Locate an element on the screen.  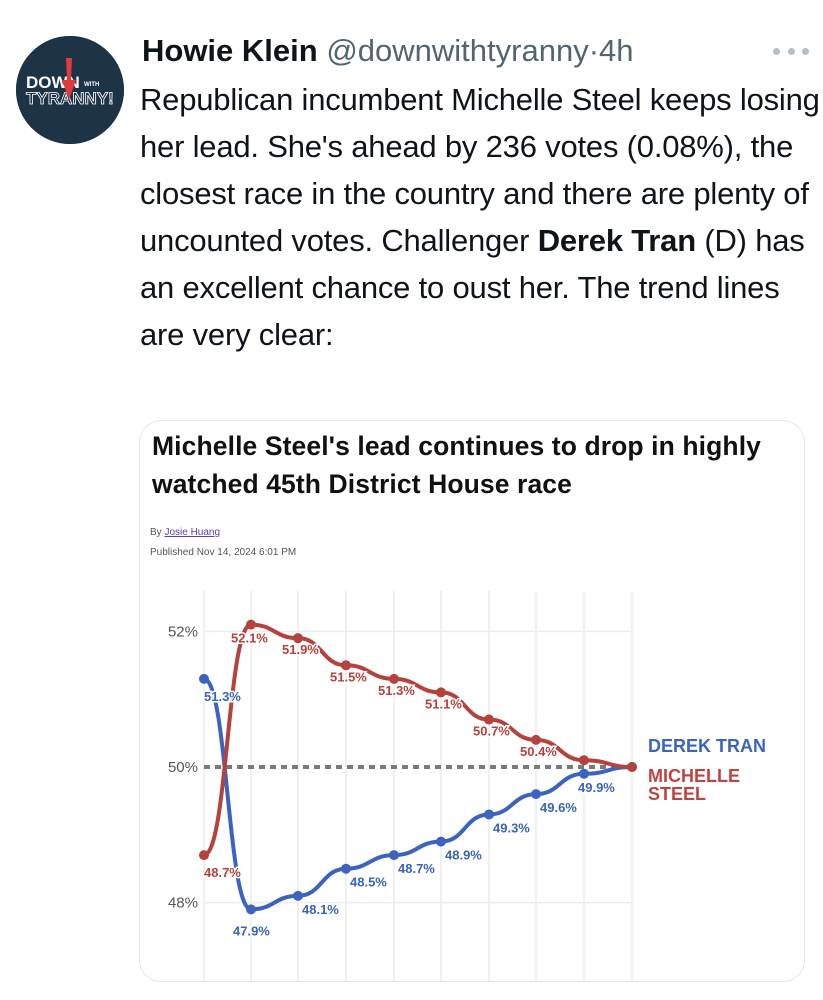
legend-steel-line2: STEEL is located at coordinates (677, 794).